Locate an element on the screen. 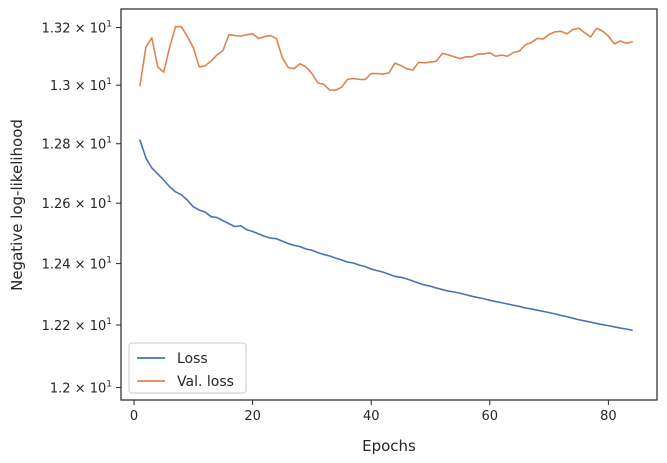  legend-label-loss: Loss is located at coordinates (192, 359).